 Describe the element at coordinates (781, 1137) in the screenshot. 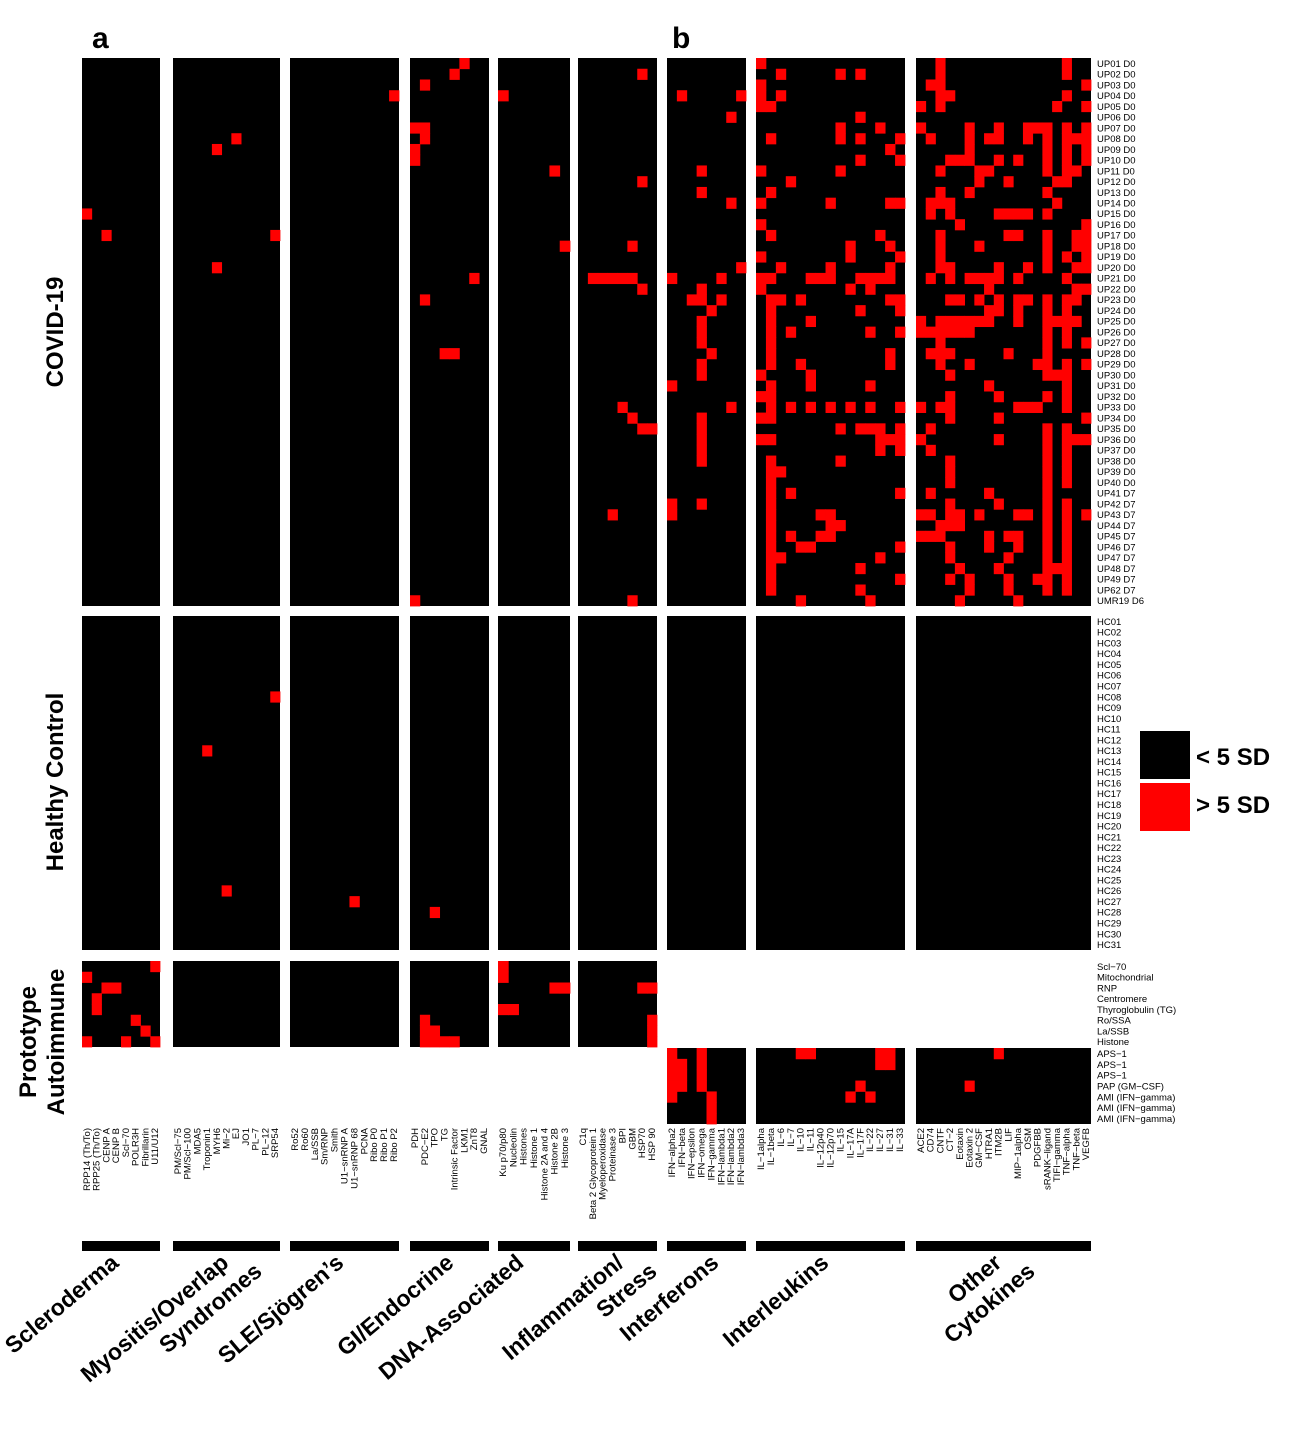

I see `column-label: IL−6` at that location.